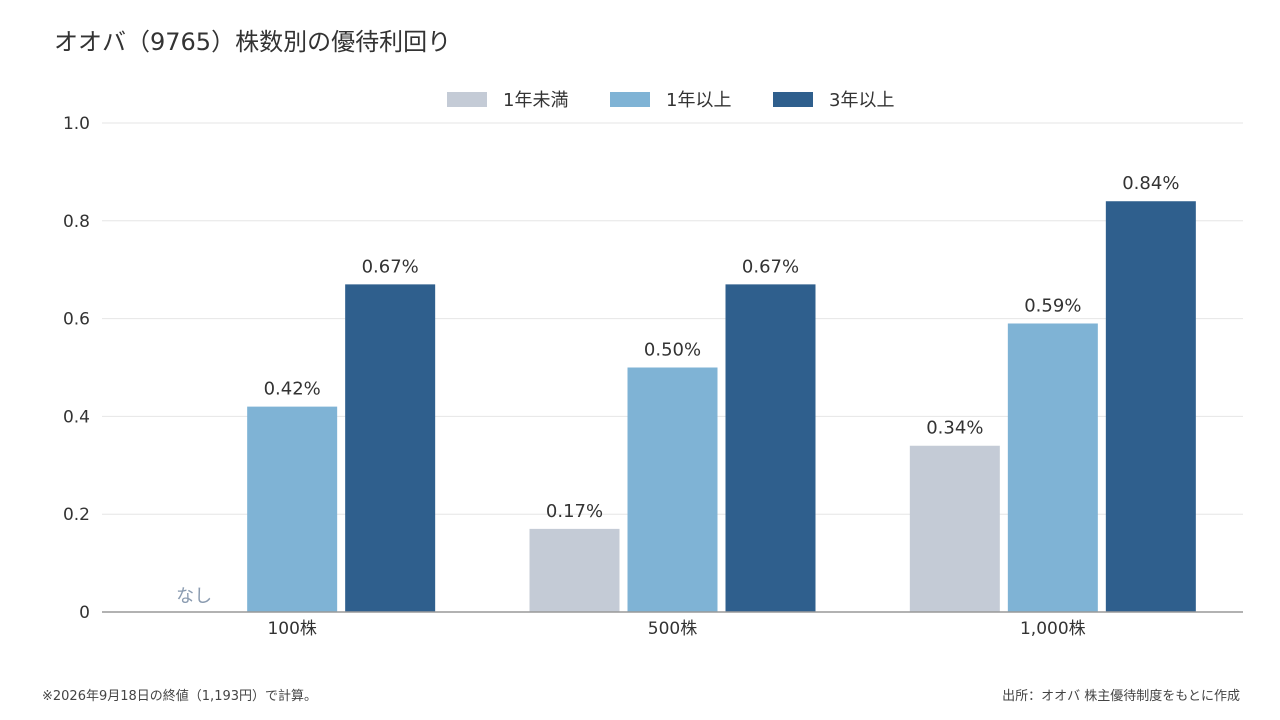  I want to click on source-note: 出所：オオバ 株主優待制度をもとに作成, so click(1121, 696).